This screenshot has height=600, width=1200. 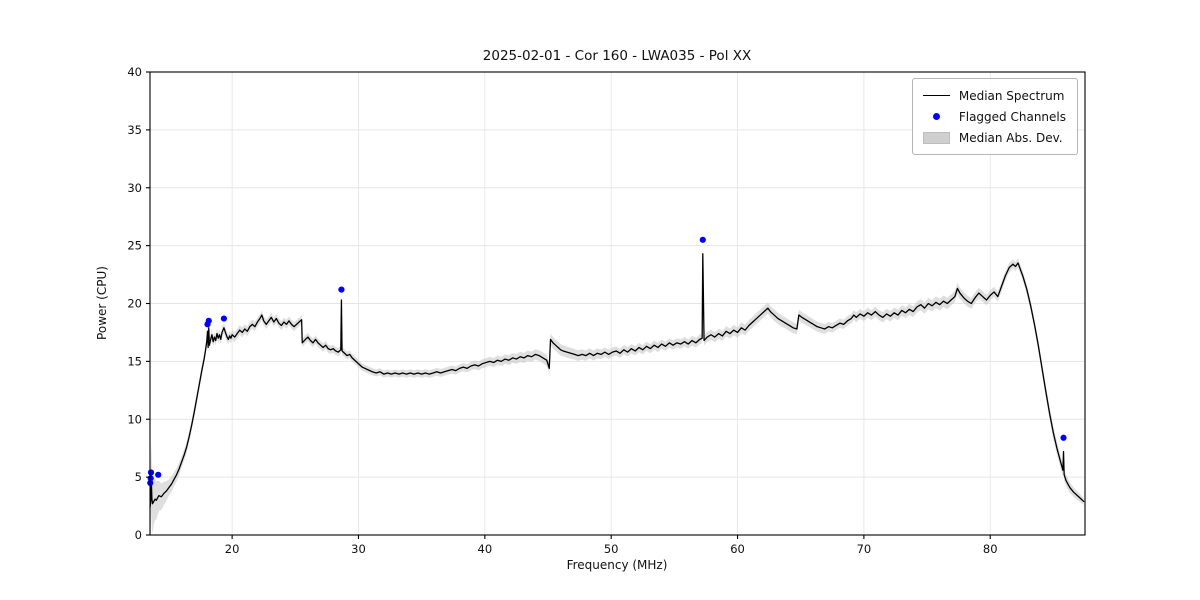 I want to click on legend-label-flagged: Flagged Channels, so click(x=1012, y=116).